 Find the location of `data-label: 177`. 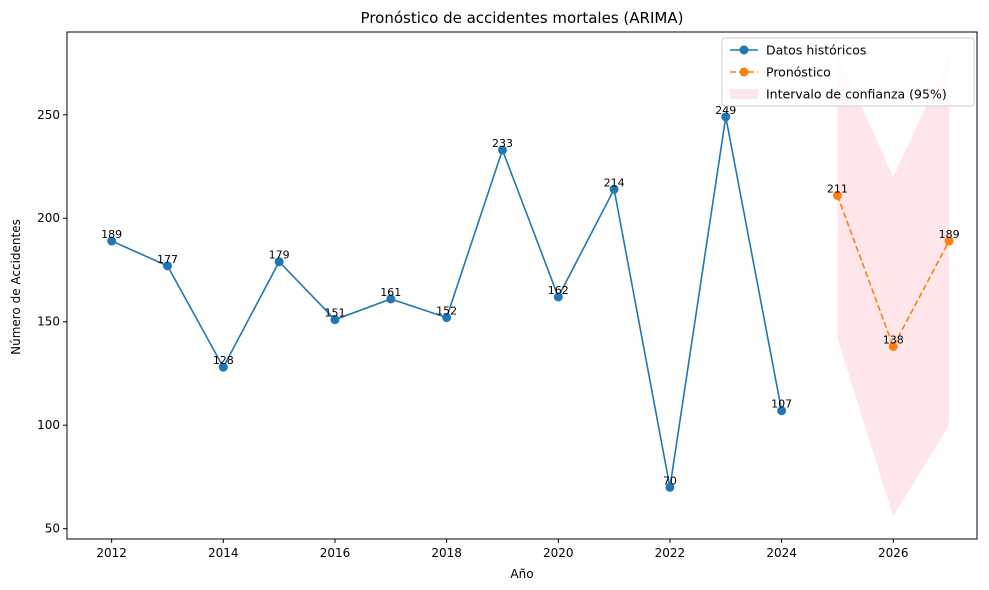

data-label: 177 is located at coordinates (167, 259).